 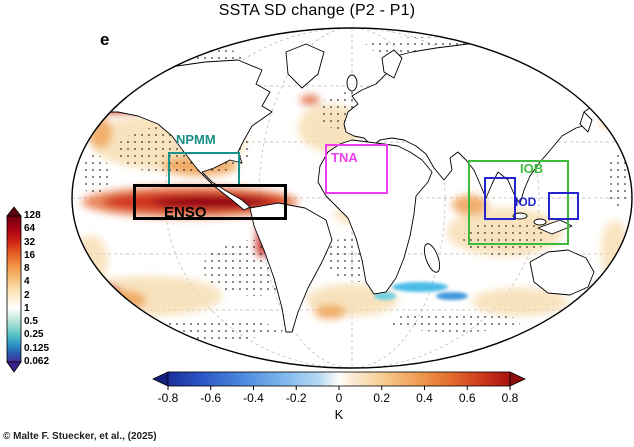 What do you see at coordinates (211, 398) in the screenshot?
I see `htick: -0.6` at bounding box center [211, 398].